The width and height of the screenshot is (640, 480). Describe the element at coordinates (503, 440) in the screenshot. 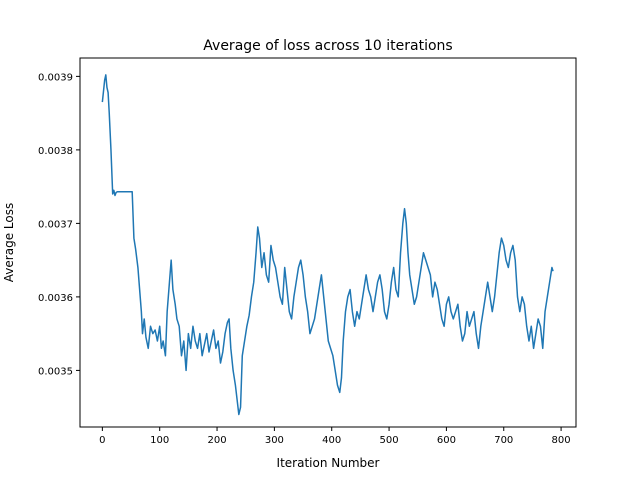

I see `x-tick-label: 700` at that location.